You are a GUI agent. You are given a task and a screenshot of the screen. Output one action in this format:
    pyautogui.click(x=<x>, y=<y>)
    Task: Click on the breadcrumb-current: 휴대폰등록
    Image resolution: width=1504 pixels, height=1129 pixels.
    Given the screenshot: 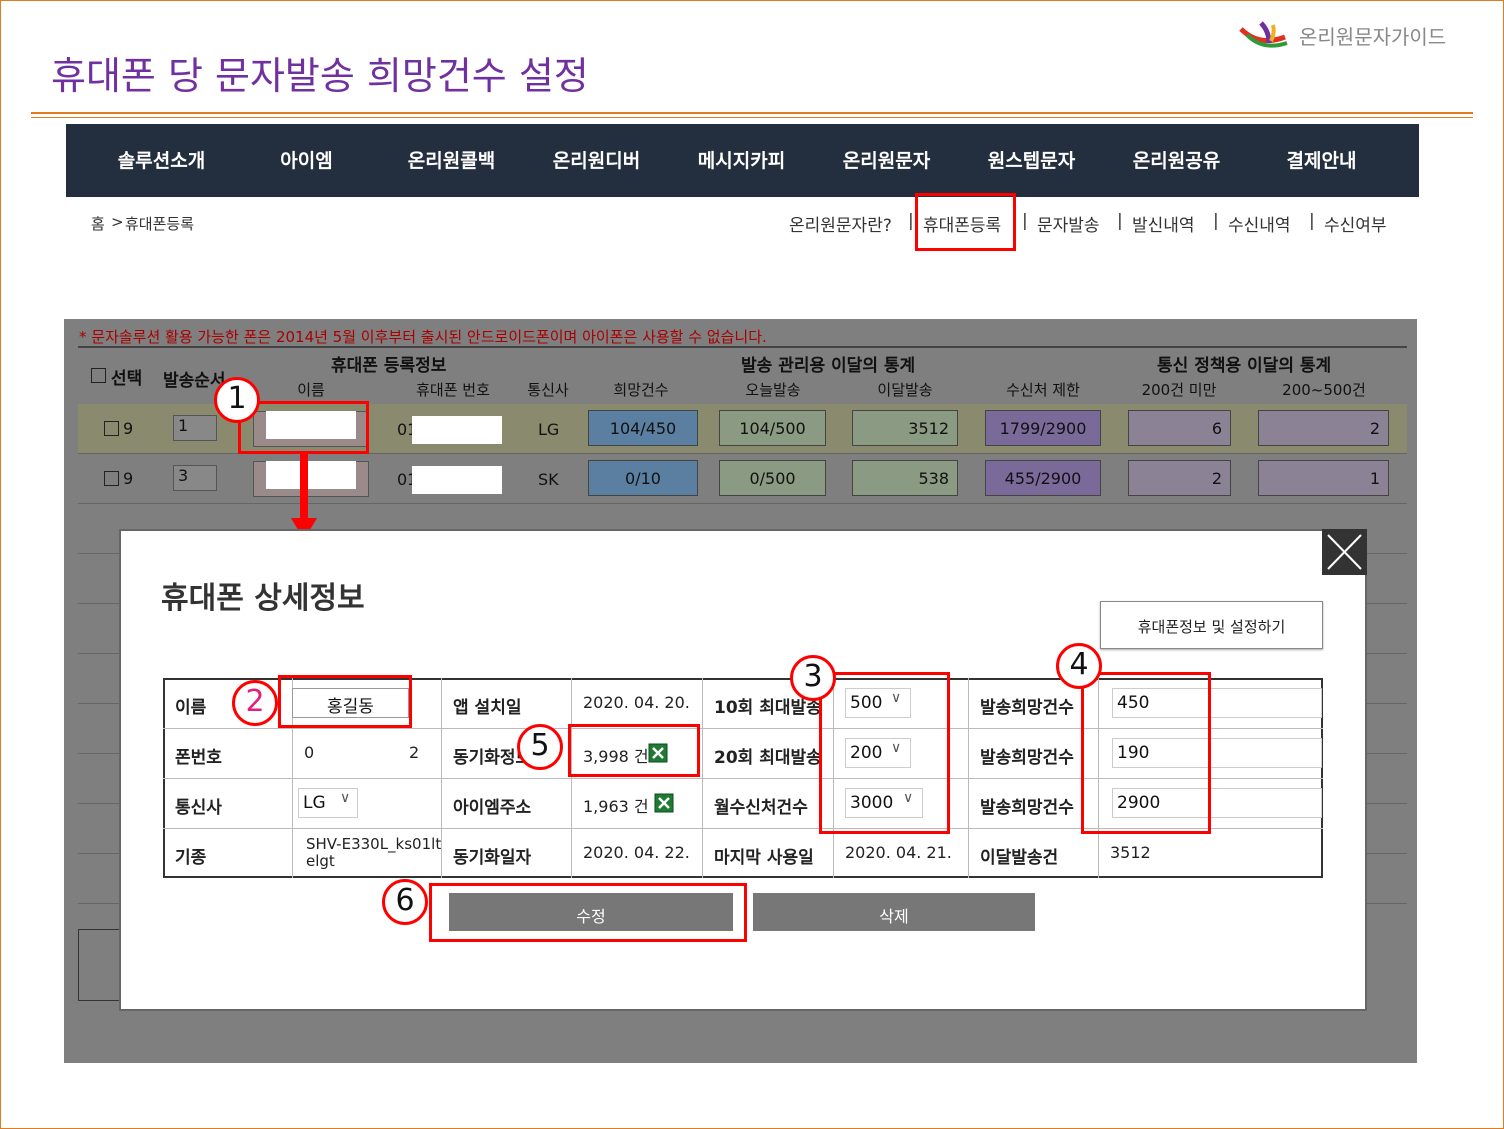 What is the action you would take?
    pyautogui.click(x=160, y=224)
    